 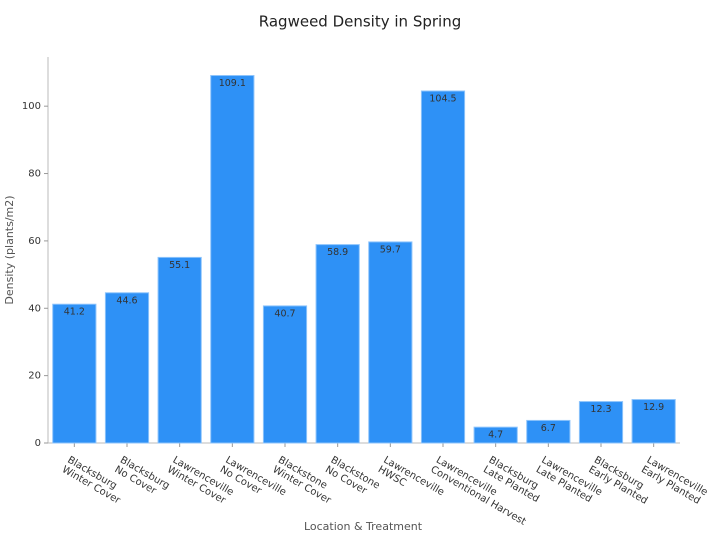 I want to click on value-label: 12.9, so click(x=653, y=407).